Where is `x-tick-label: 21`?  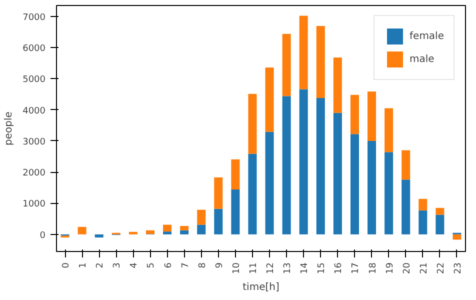
x-tick-label: 21 is located at coordinates (424, 268).